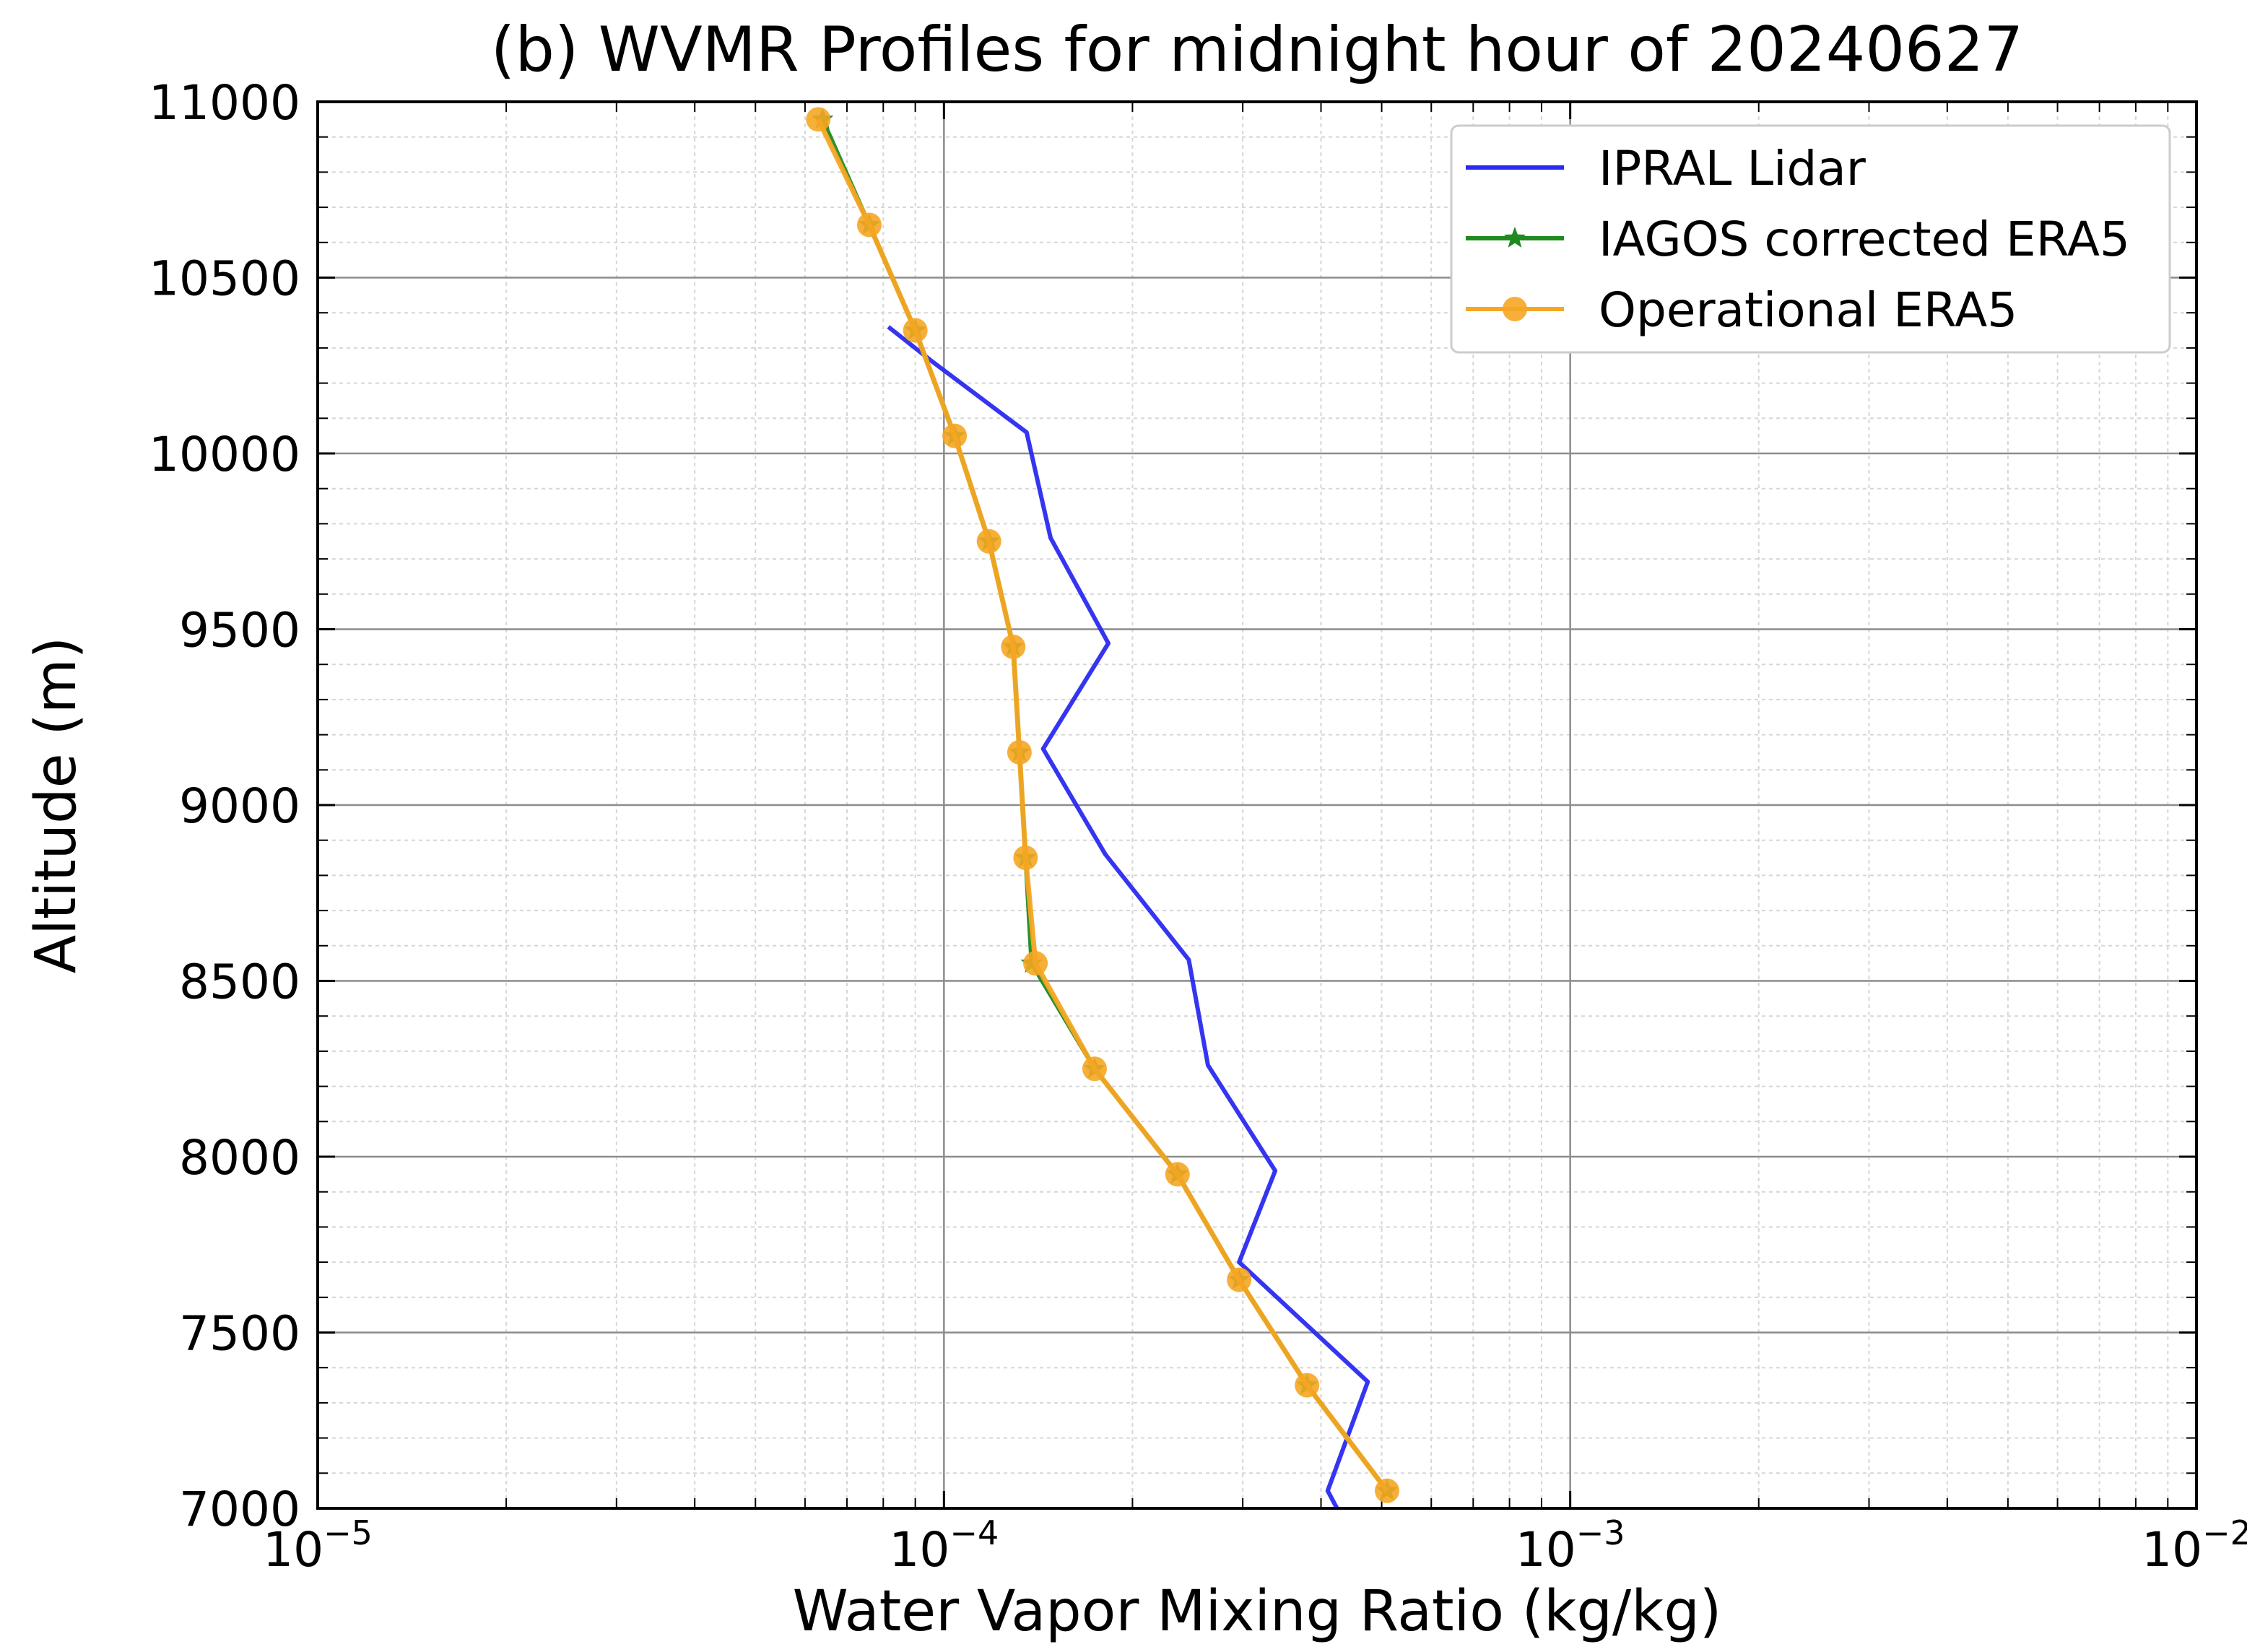 The width and height of the screenshot is (2247, 1652). I want to click on y-axis-label: Altitude (m), so click(56, 805).